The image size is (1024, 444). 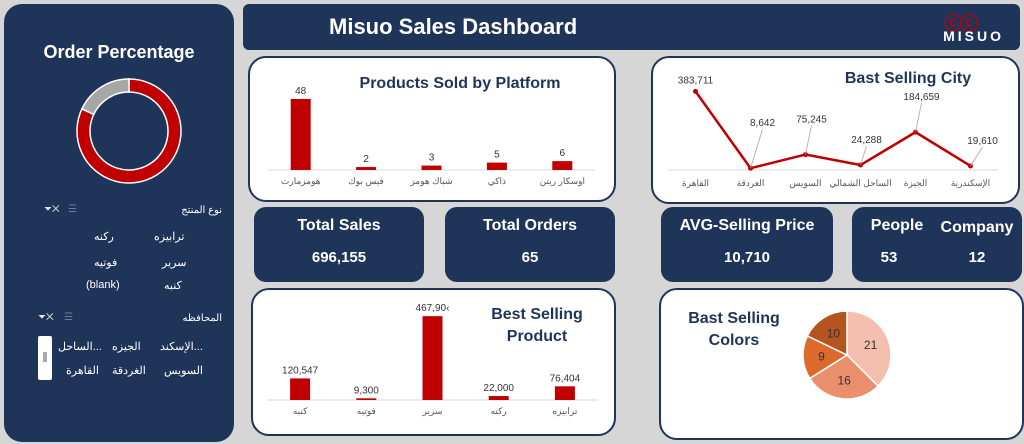 What do you see at coordinates (734, 329) in the screenshot?
I see `colors-chart-title: Bast Selling Colors` at bounding box center [734, 329].